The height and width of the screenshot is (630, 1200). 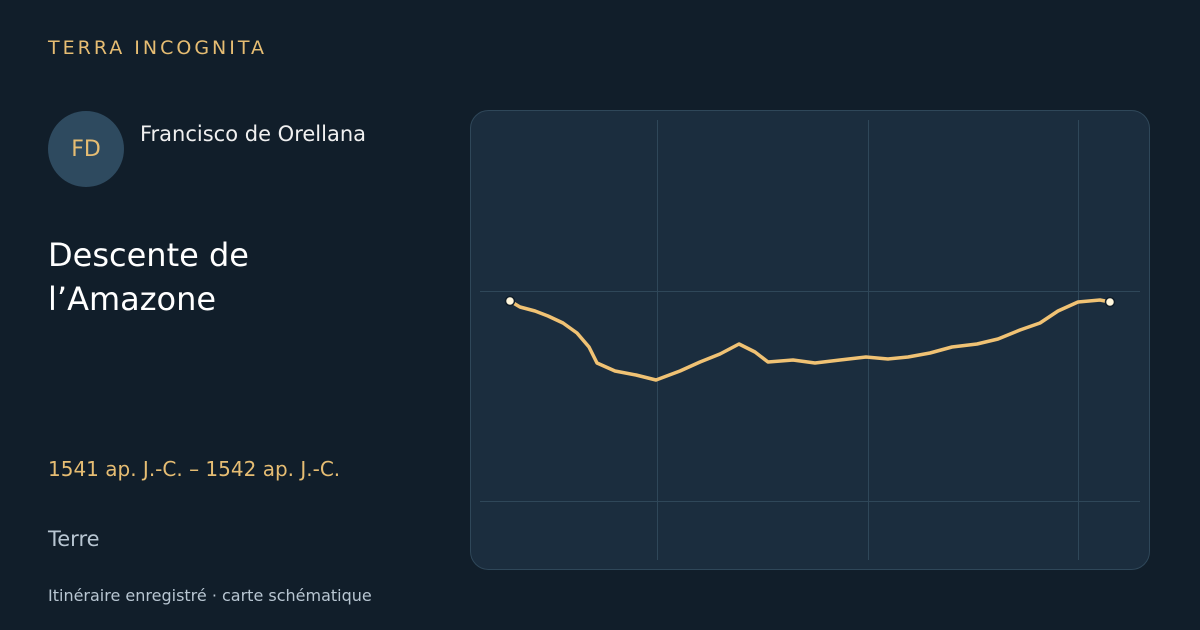 I want to click on title: Descente de l’Amazone, so click(x=148, y=277).